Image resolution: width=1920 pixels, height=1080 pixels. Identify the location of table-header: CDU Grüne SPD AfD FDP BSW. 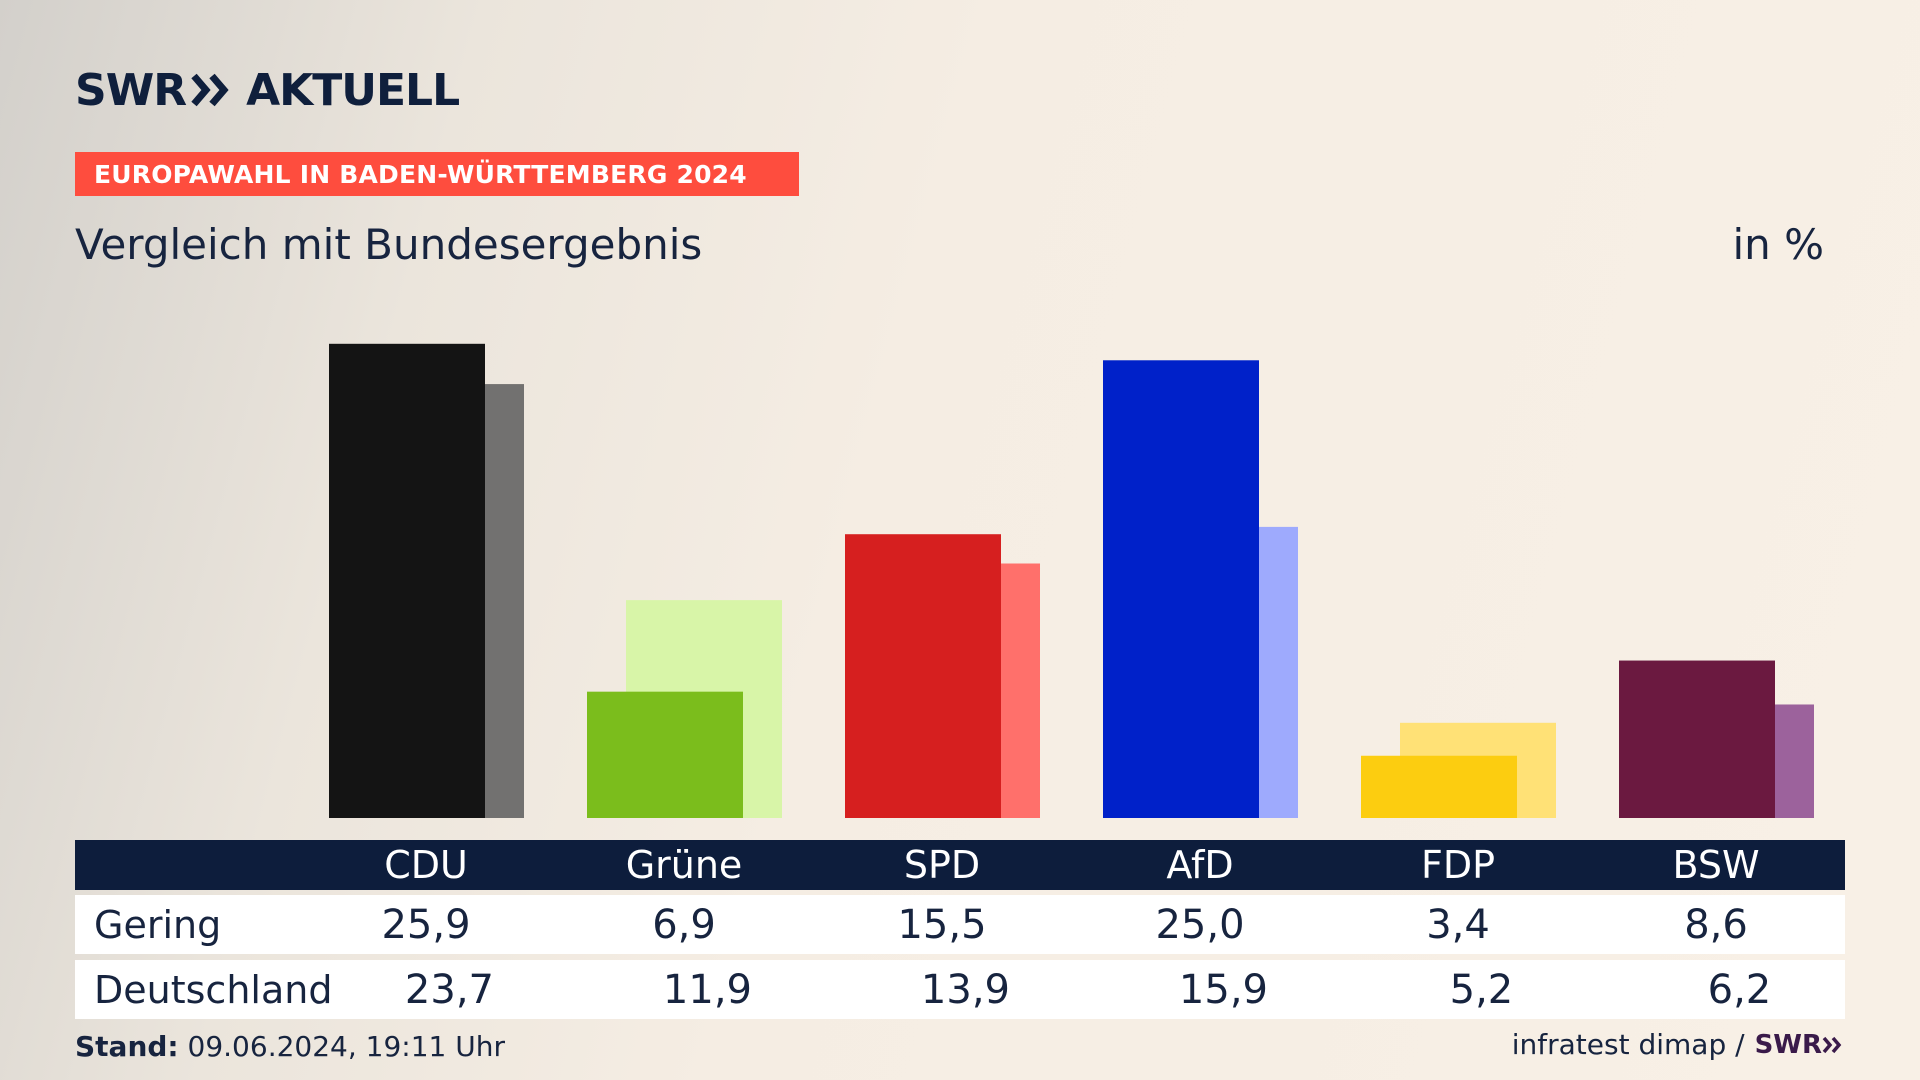
(960, 865).